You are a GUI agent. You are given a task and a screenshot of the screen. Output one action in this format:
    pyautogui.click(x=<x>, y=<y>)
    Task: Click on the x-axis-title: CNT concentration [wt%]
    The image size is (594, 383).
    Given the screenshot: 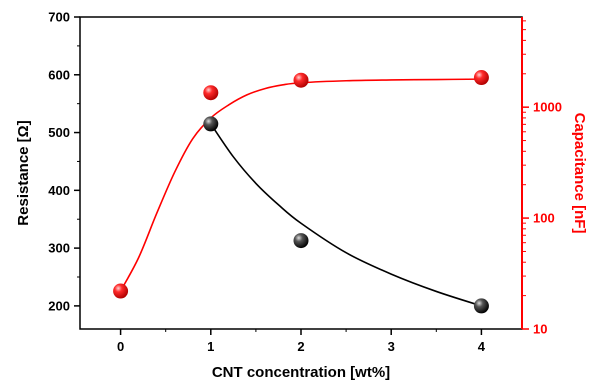 What is the action you would take?
    pyautogui.click(x=301, y=372)
    